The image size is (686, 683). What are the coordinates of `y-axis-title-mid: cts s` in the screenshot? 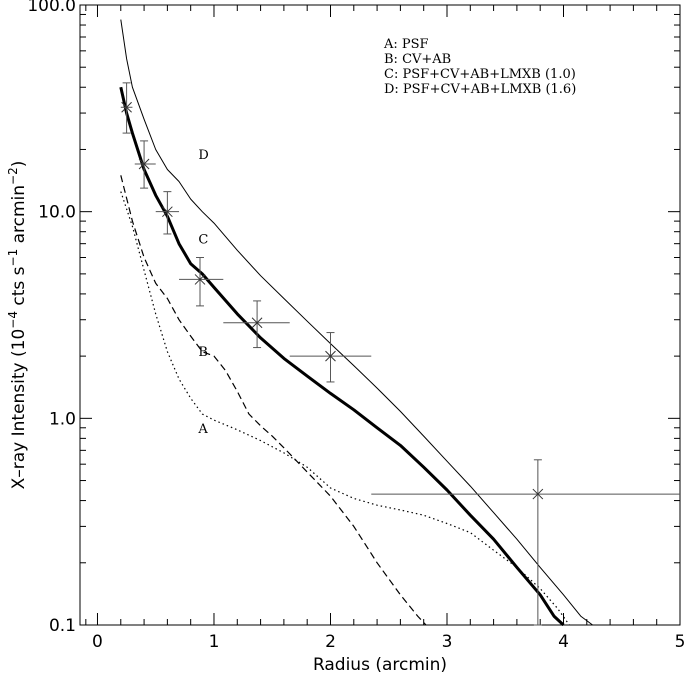 It's located at (19, 288).